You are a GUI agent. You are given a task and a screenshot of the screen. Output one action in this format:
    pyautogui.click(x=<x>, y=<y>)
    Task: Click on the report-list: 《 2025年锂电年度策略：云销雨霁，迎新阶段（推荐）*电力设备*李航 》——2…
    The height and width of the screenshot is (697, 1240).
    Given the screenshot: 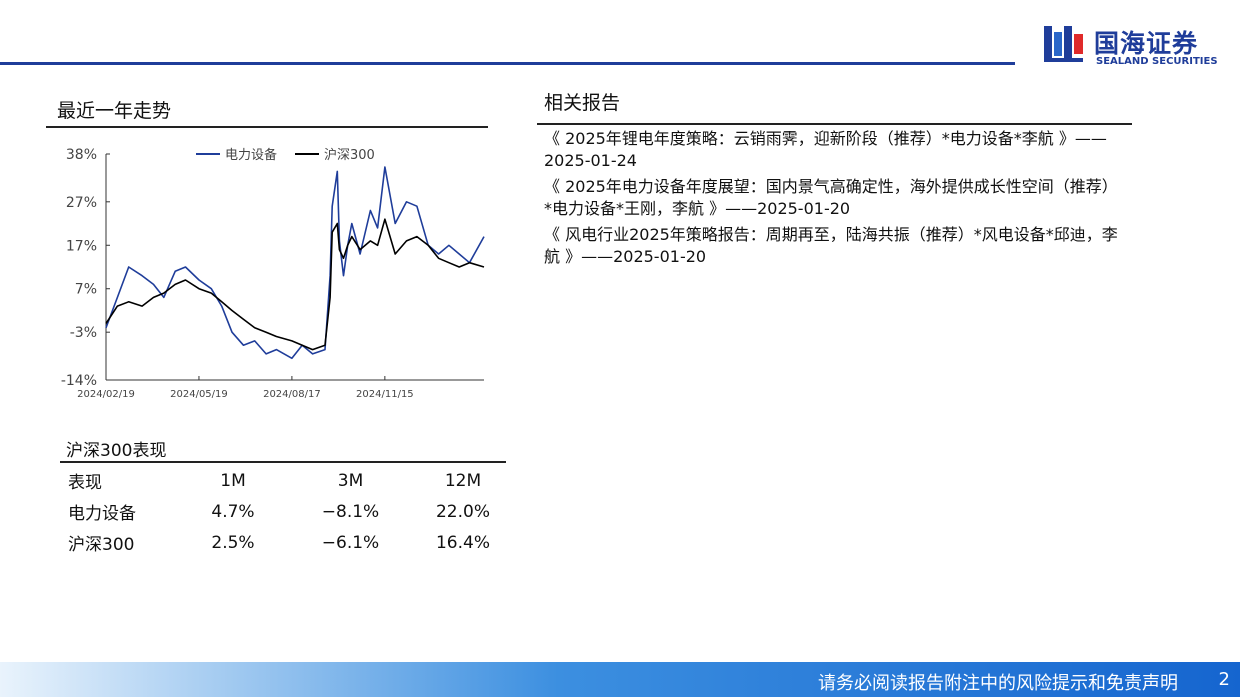 What is the action you would take?
    pyautogui.click(x=834, y=200)
    